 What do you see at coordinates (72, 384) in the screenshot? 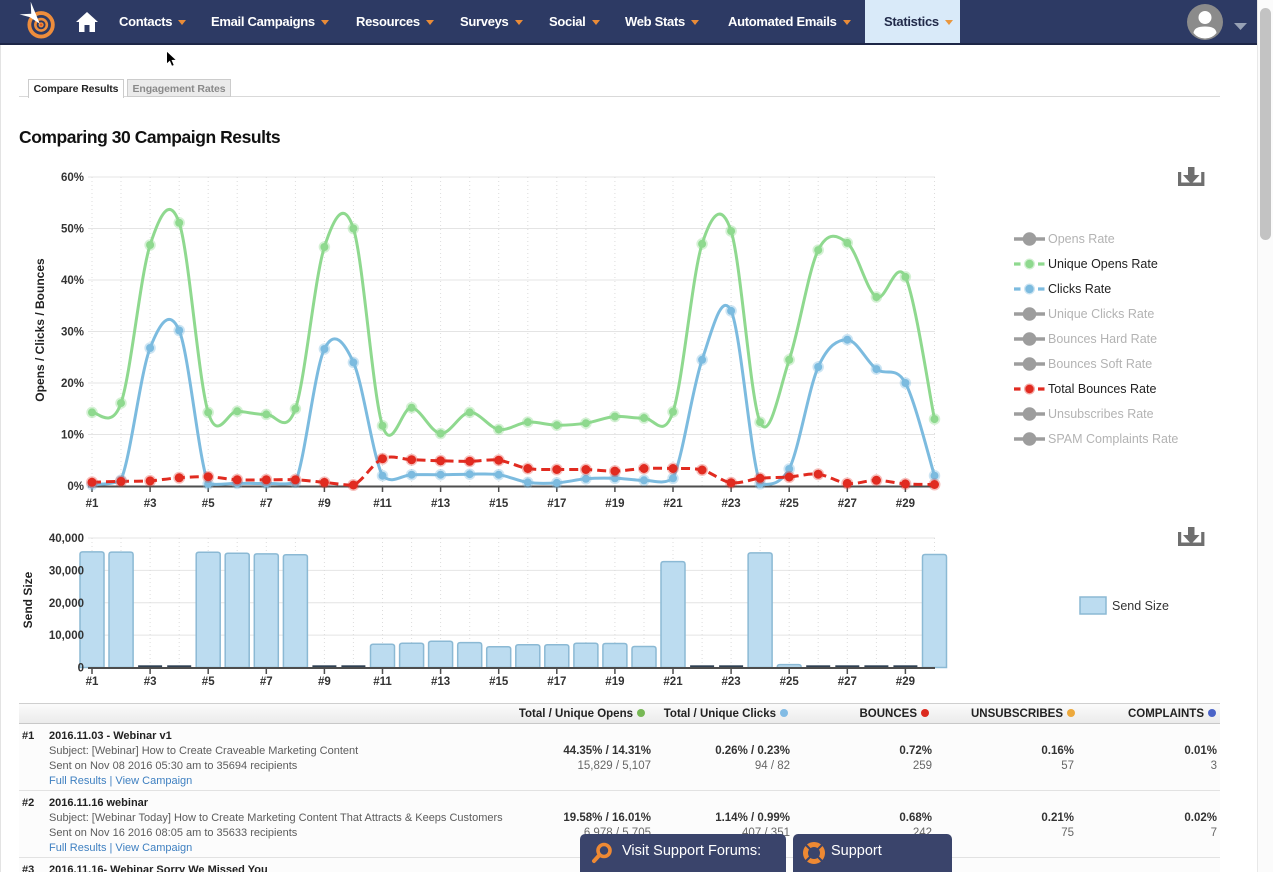
I see `svg-text: 20%` at bounding box center [72, 384].